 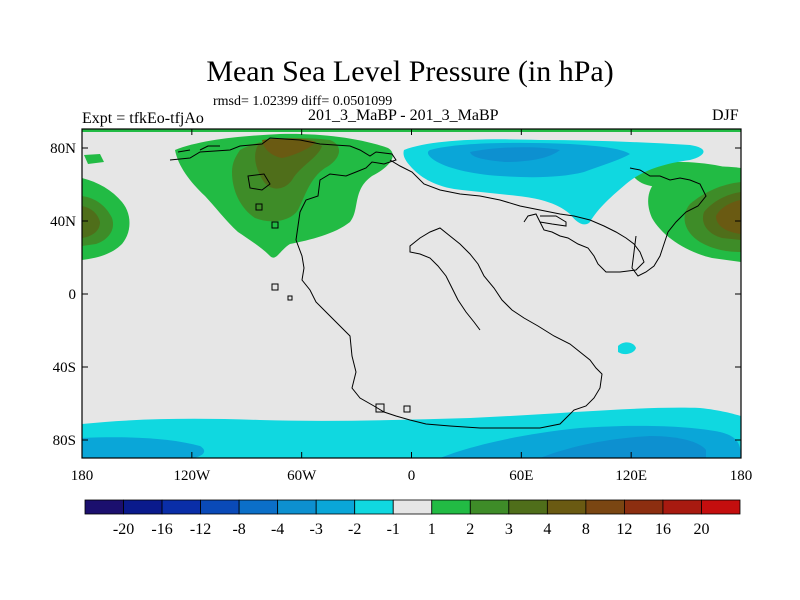 What do you see at coordinates (289, 148) in the screenshot?
I see `anomaly-core-4-8-atlantic` at bounding box center [289, 148].